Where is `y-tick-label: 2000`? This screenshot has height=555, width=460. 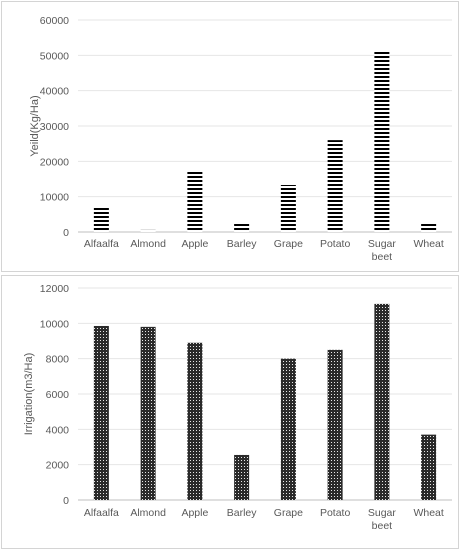 y-tick-label: 2000 is located at coordinates (58, 466).